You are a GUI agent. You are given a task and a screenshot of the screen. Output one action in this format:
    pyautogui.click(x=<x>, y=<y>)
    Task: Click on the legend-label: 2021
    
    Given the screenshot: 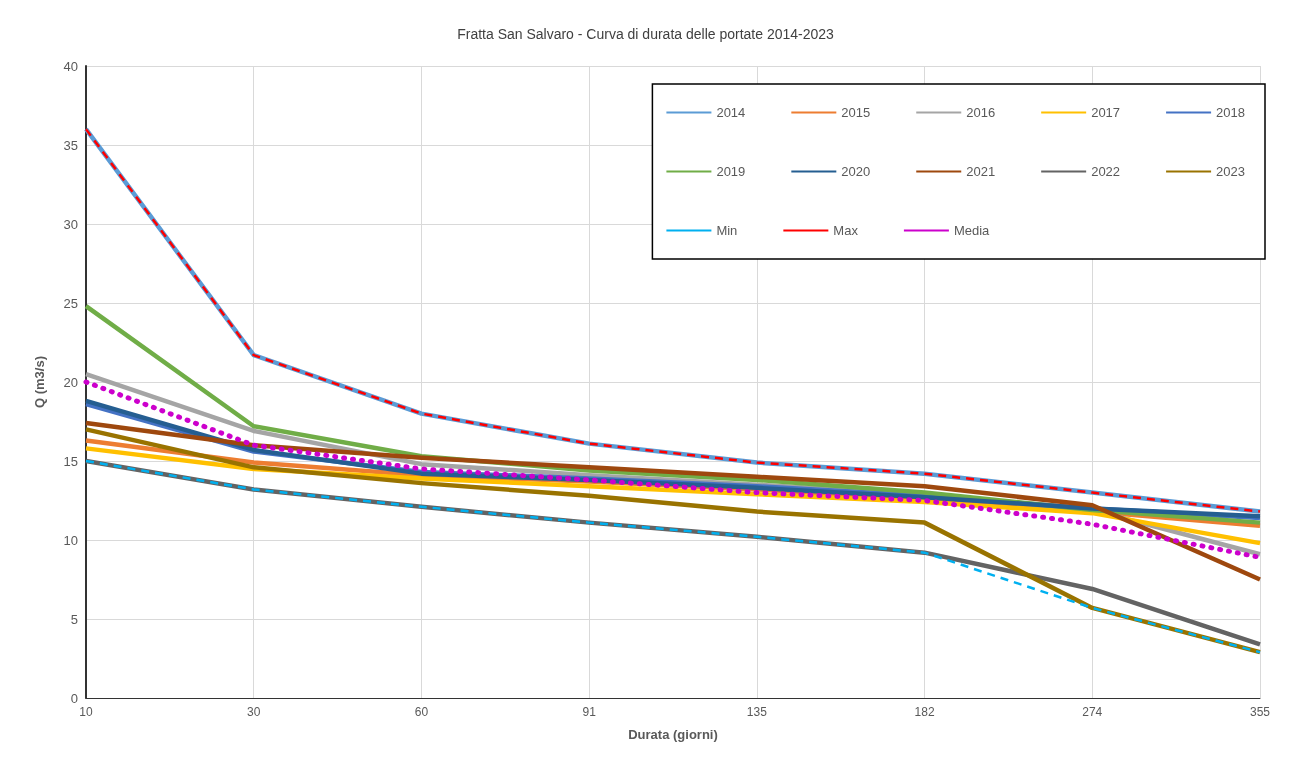 What is the action you would take?
    pyautogui.click(x=981, y=171)
    